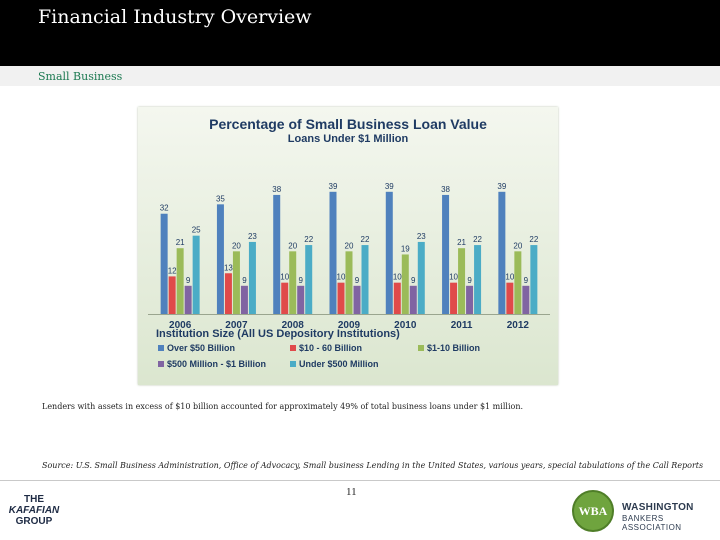 This screenshot has width=720, height=540. Describe the element at coordinates (172, 270) in the screenshot. I see `data-label-2006-series-2: 12` at that location.